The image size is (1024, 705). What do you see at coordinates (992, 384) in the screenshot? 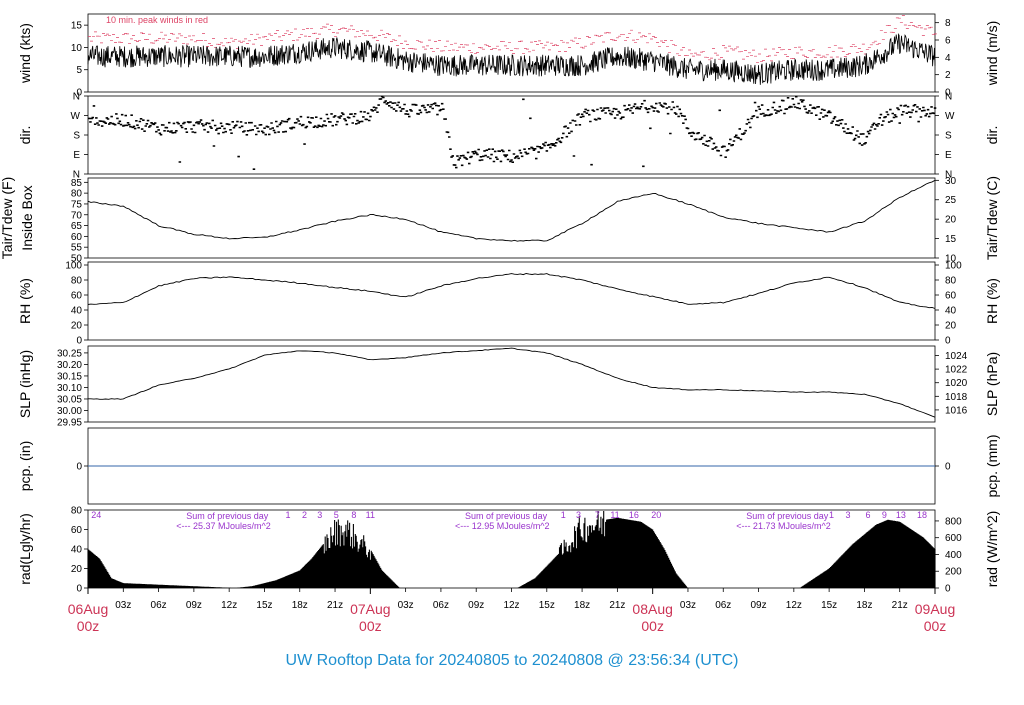
I see `pressure-right-ylabel: SLP (hPa)` at bounding box center [992, 384].